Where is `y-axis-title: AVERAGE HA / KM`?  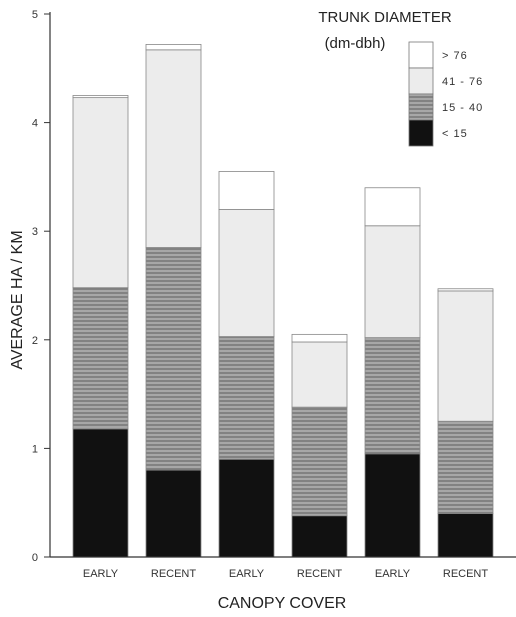
y-axis-title: AVERAGE HA / KM is located at coordinates (17, 299).